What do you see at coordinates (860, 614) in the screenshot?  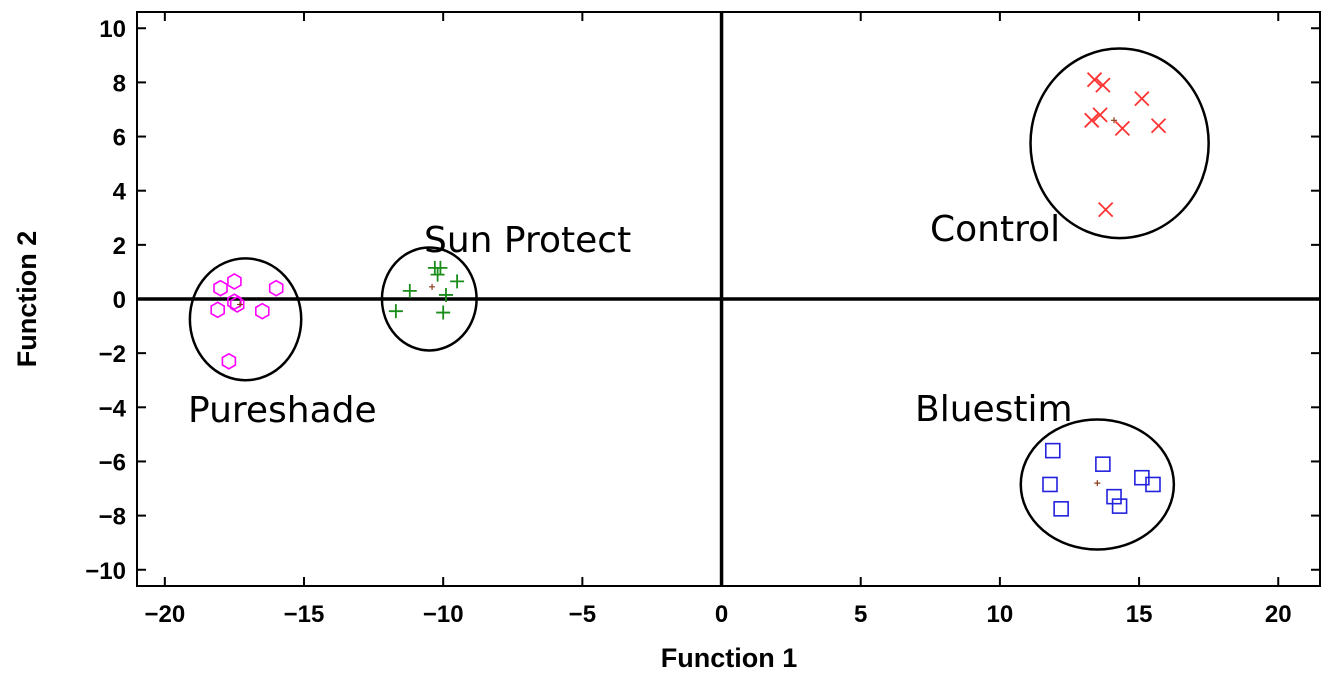 I see `x-tick-label: 5` at bounding box center [860, 614].